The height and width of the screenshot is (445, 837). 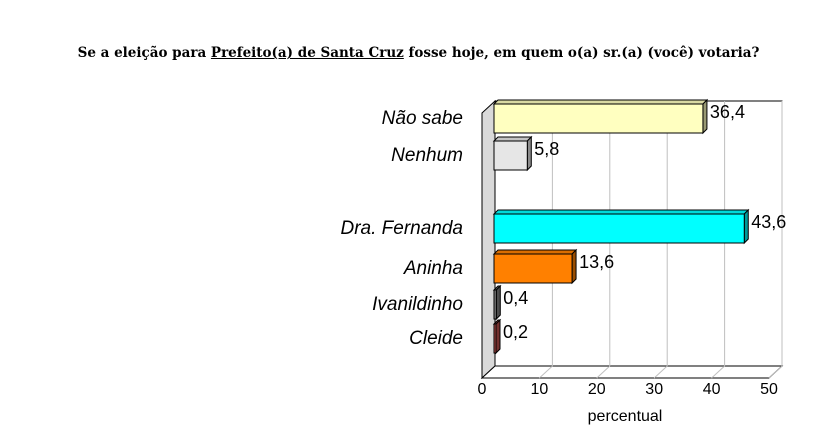 I want to click on x-axis-label: percentual, so click(x=625, y=416).